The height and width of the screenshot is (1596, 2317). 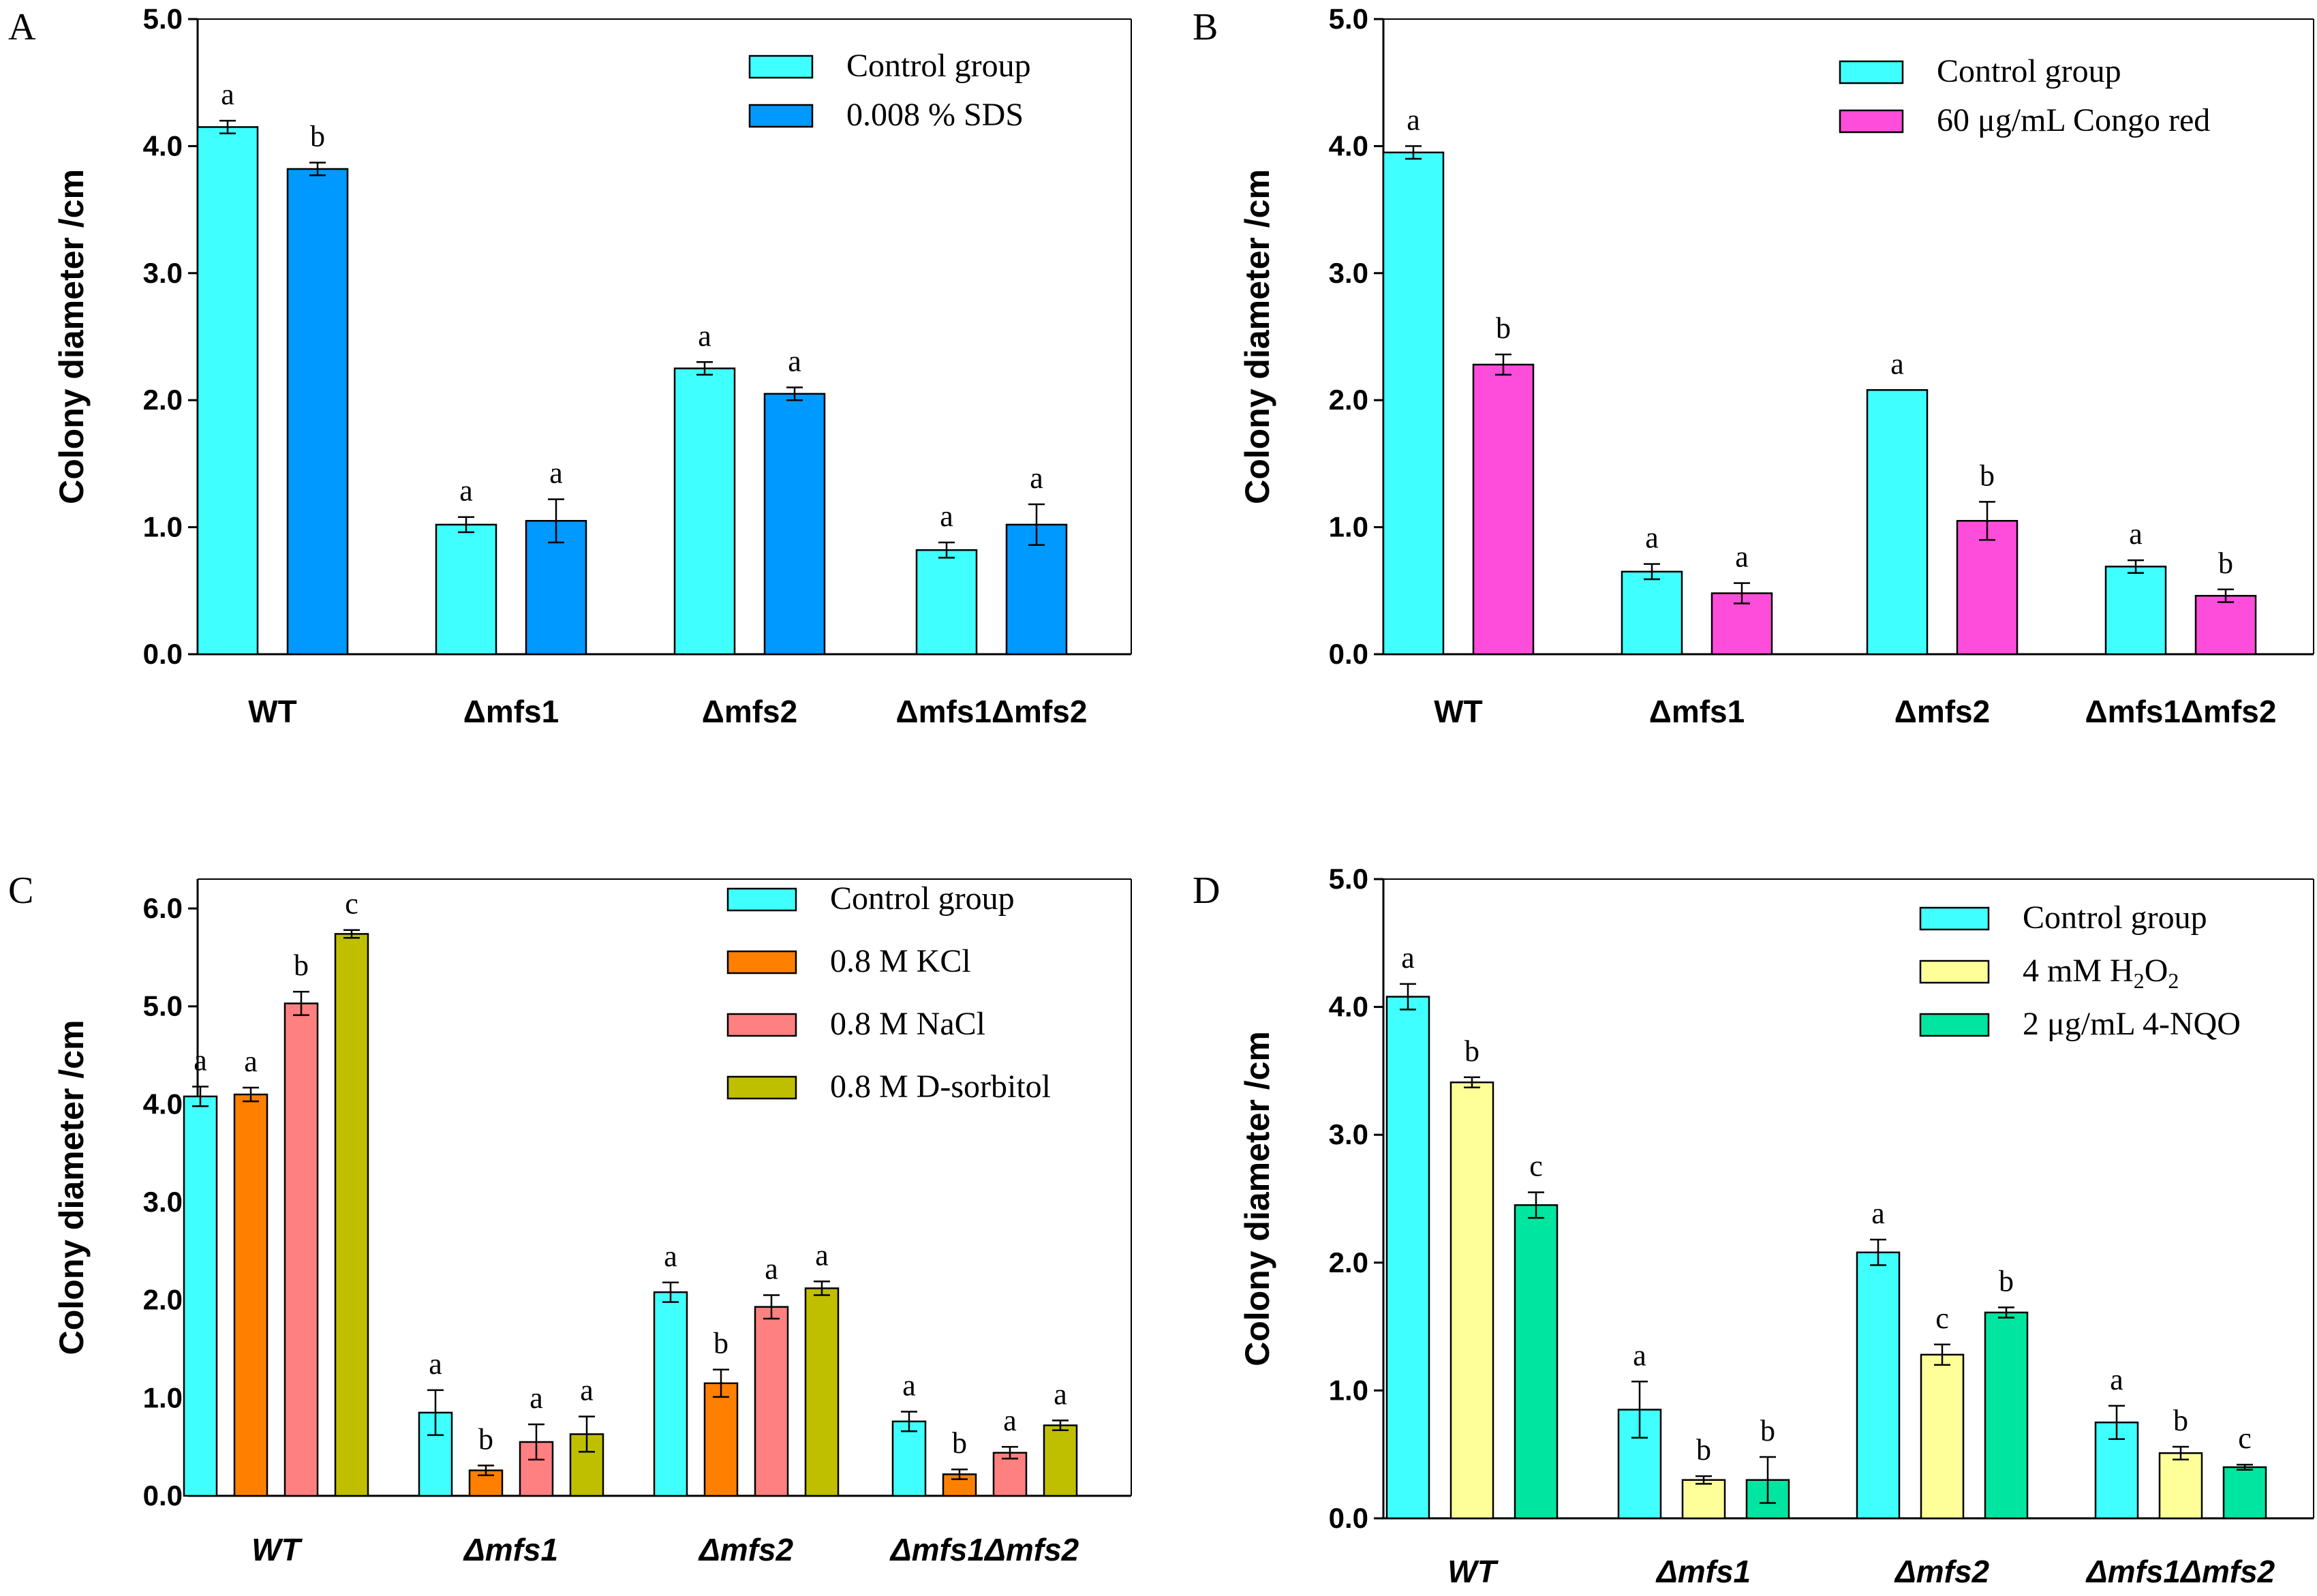 I want to click on legend-label: 0.8 M NaCl, so click(x=908, y=1024).